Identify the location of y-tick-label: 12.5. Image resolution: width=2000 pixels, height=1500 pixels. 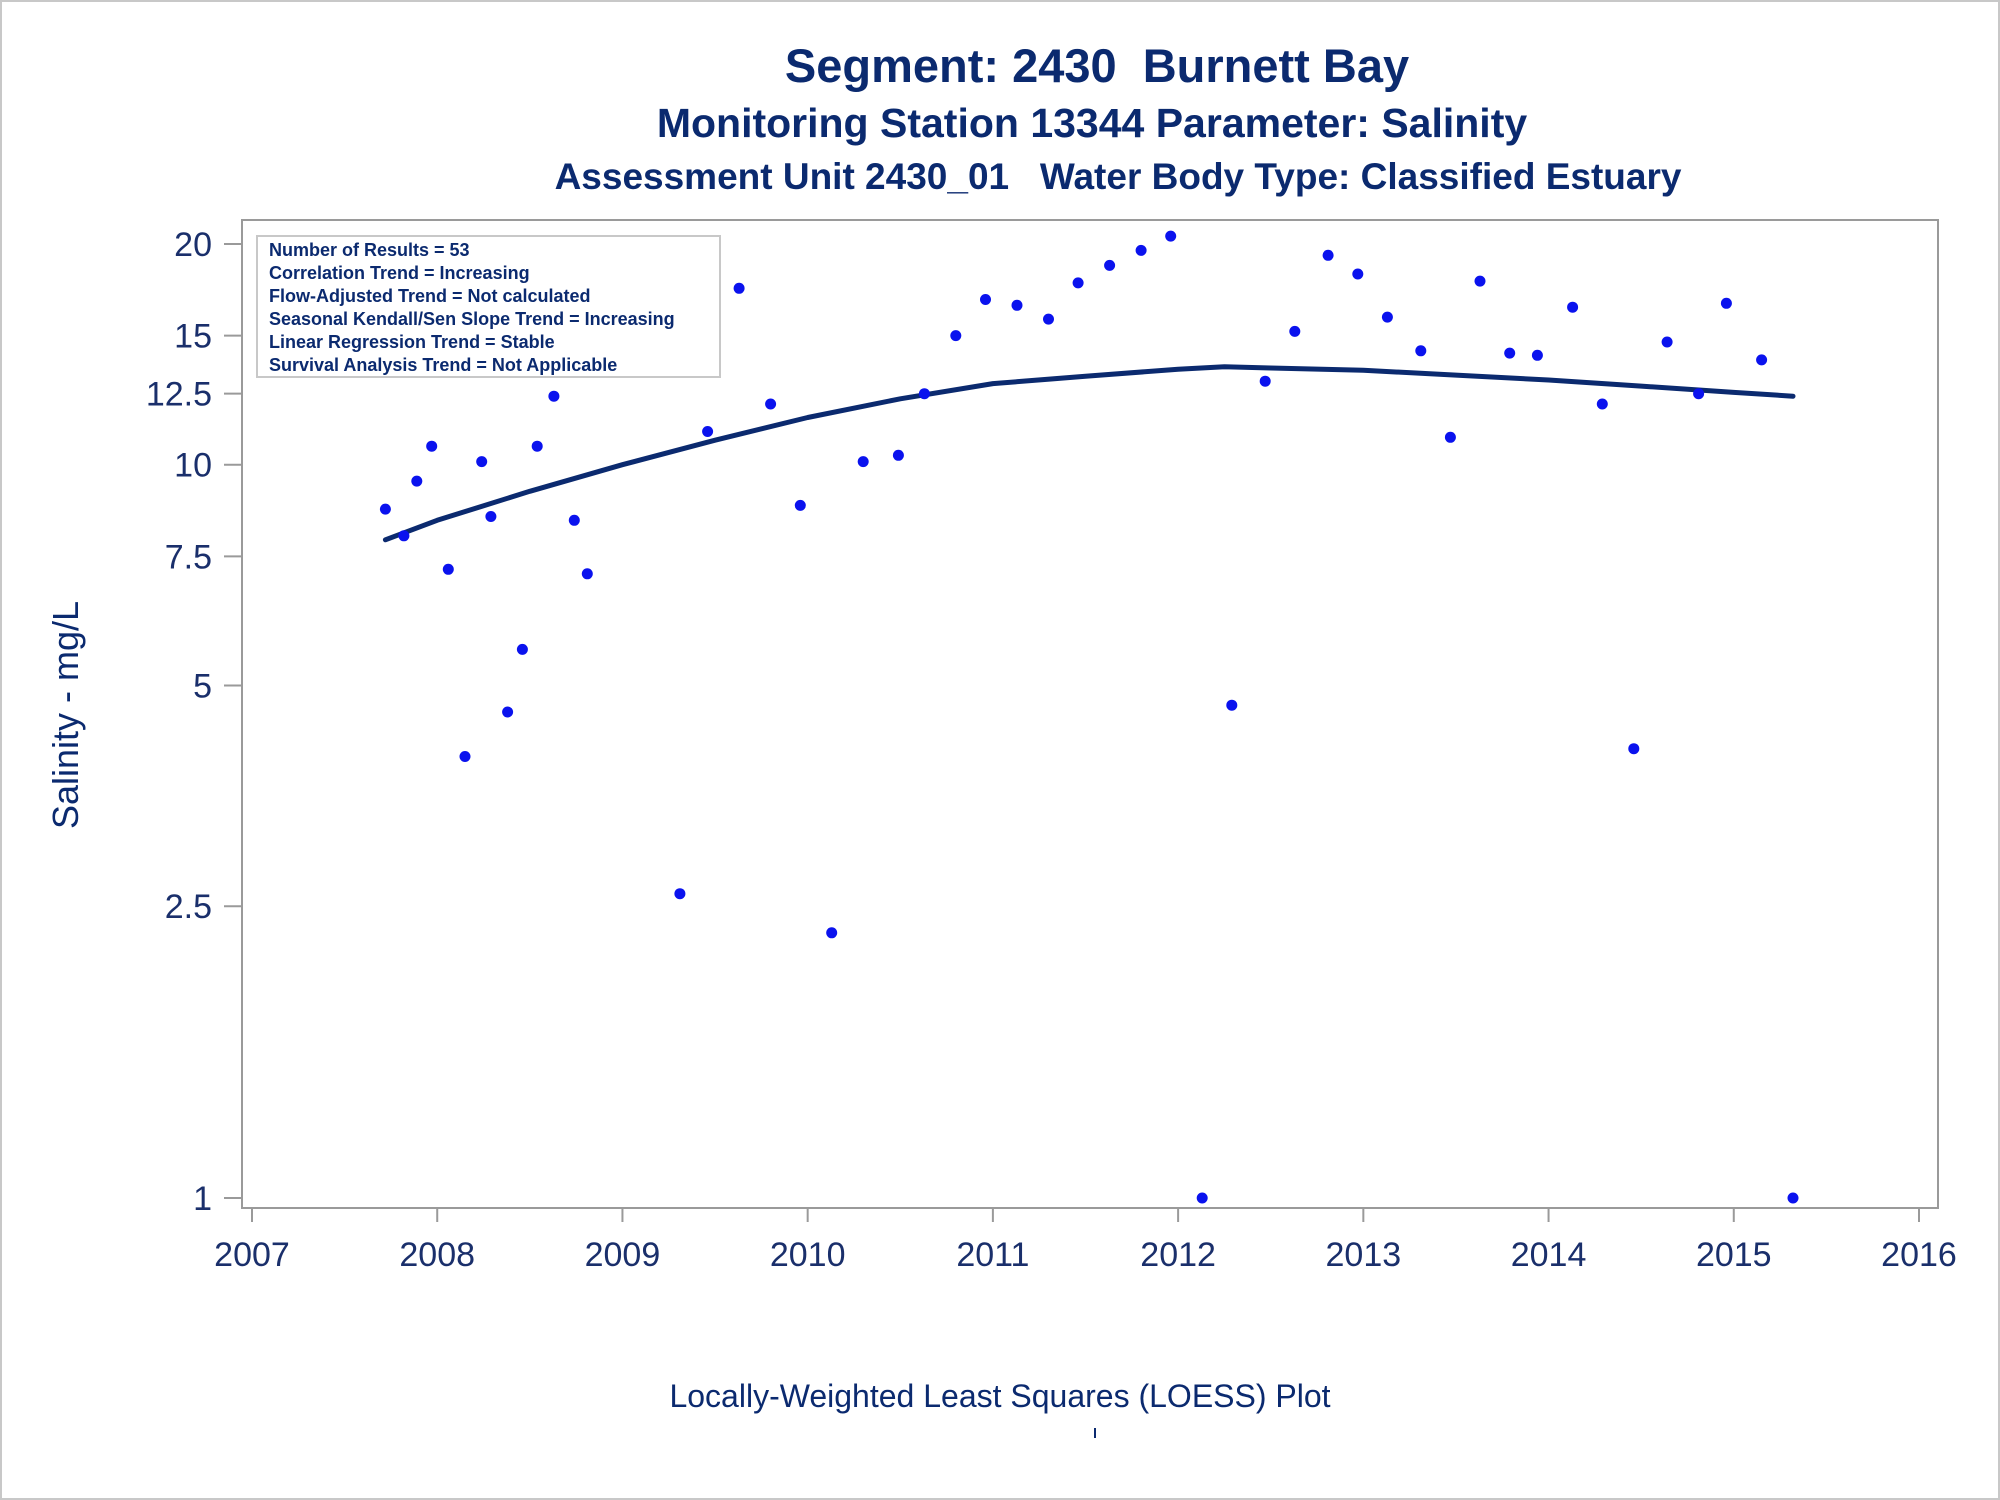
(179, 395).